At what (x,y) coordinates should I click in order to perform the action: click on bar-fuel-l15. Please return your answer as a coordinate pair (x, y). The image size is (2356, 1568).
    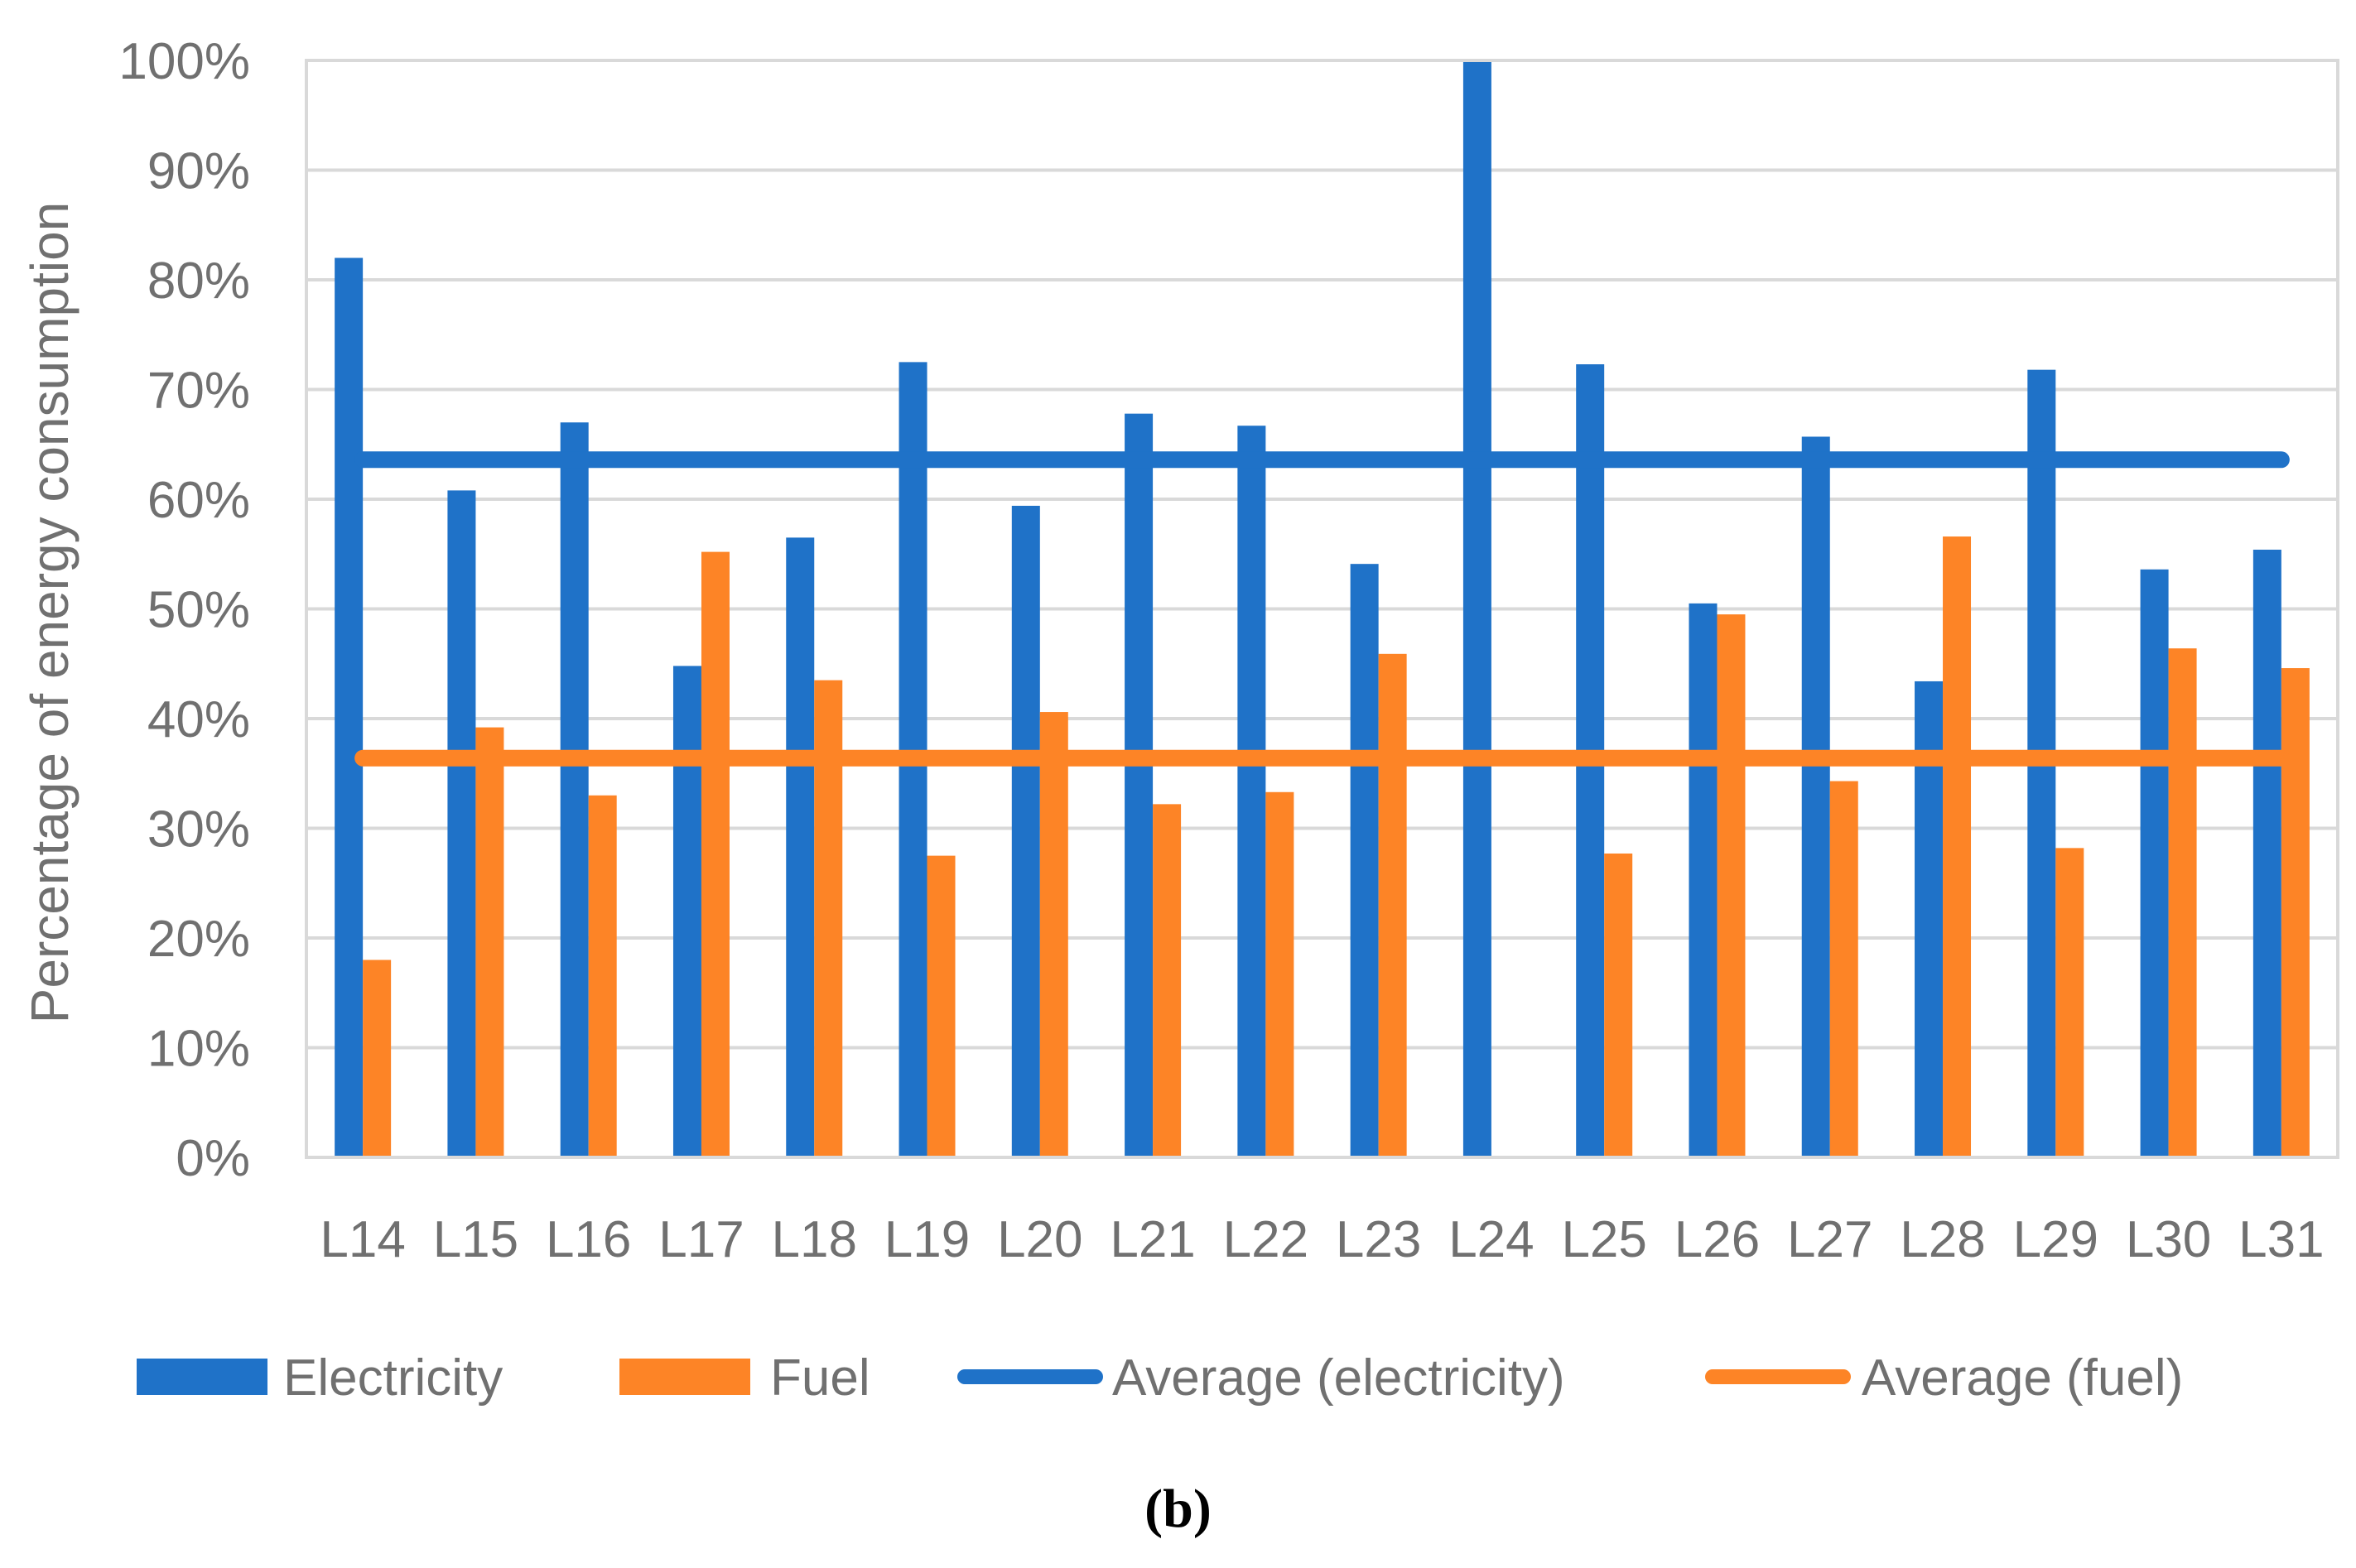
    Looking at the image, I should click on (489, 942).